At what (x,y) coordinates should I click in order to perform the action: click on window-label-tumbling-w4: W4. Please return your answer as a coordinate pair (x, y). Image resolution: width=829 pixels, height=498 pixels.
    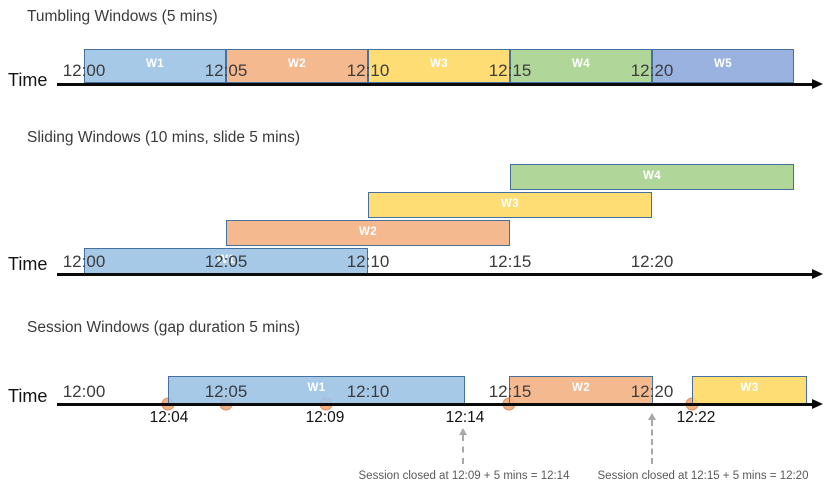
    Looking at the image, I should click on (581, 64).